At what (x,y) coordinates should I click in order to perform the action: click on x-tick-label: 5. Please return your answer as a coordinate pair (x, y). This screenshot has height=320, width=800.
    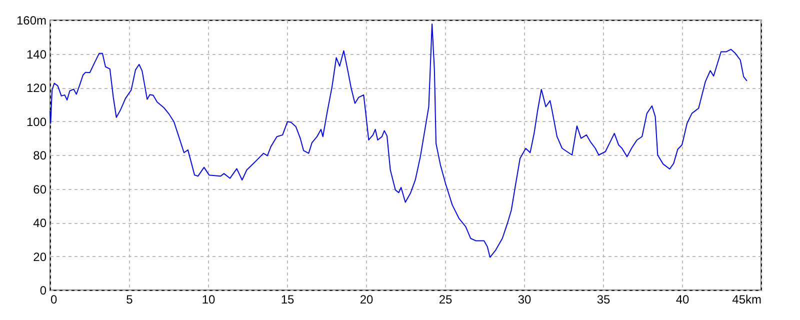
    Looking at the image, I should click on (130, 299).